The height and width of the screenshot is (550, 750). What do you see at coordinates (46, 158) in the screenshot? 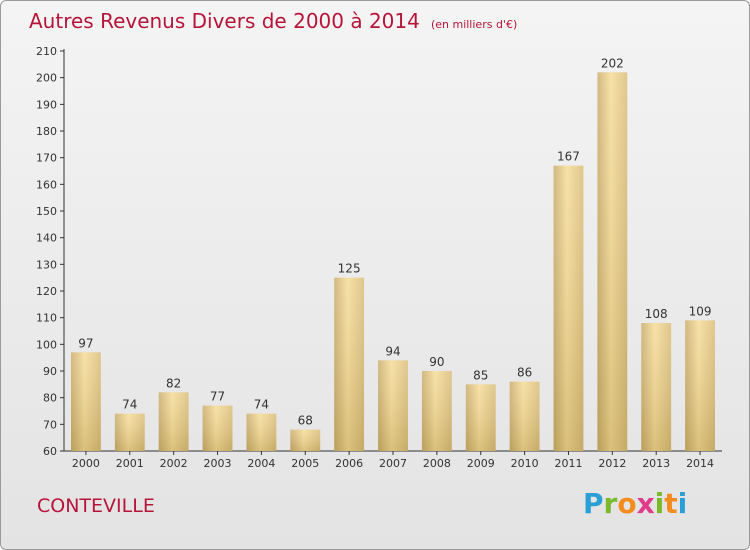
I see `y-tick-label: 170` at bounding box center [46, 158].